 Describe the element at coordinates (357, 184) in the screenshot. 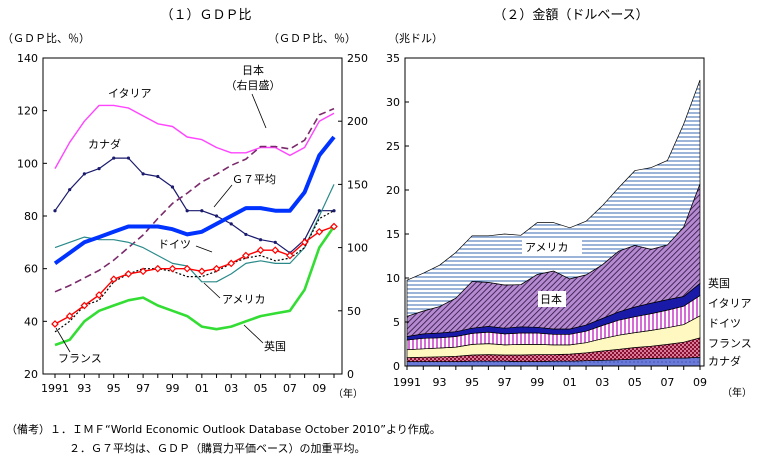

I see `right-ytick-label: 150` at that location.